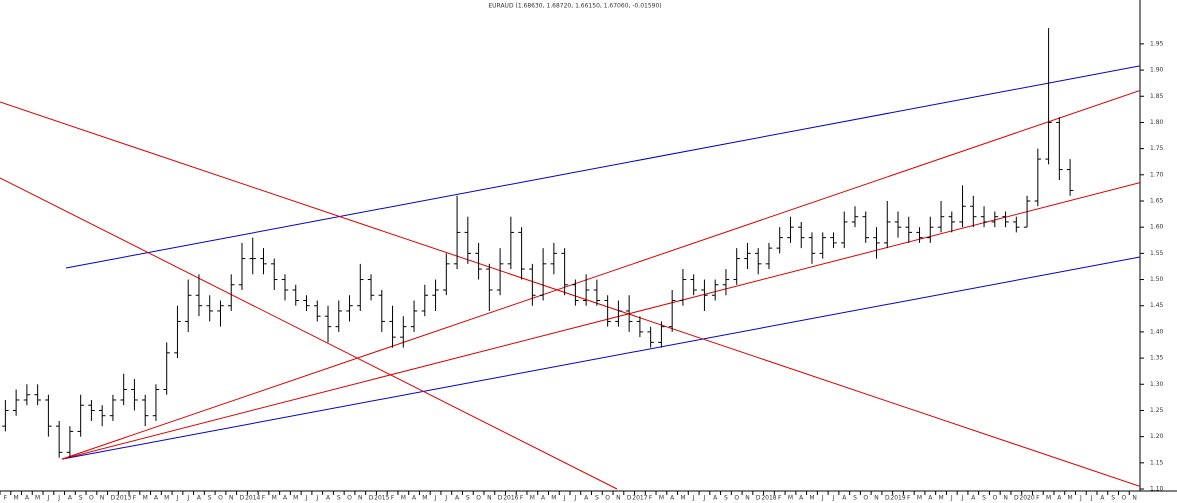 This screenshot has height=503, width=1177. Describe the element at coordinates (510, 498) in the screenshot. I see `x-tick-label: 2016` at that location.